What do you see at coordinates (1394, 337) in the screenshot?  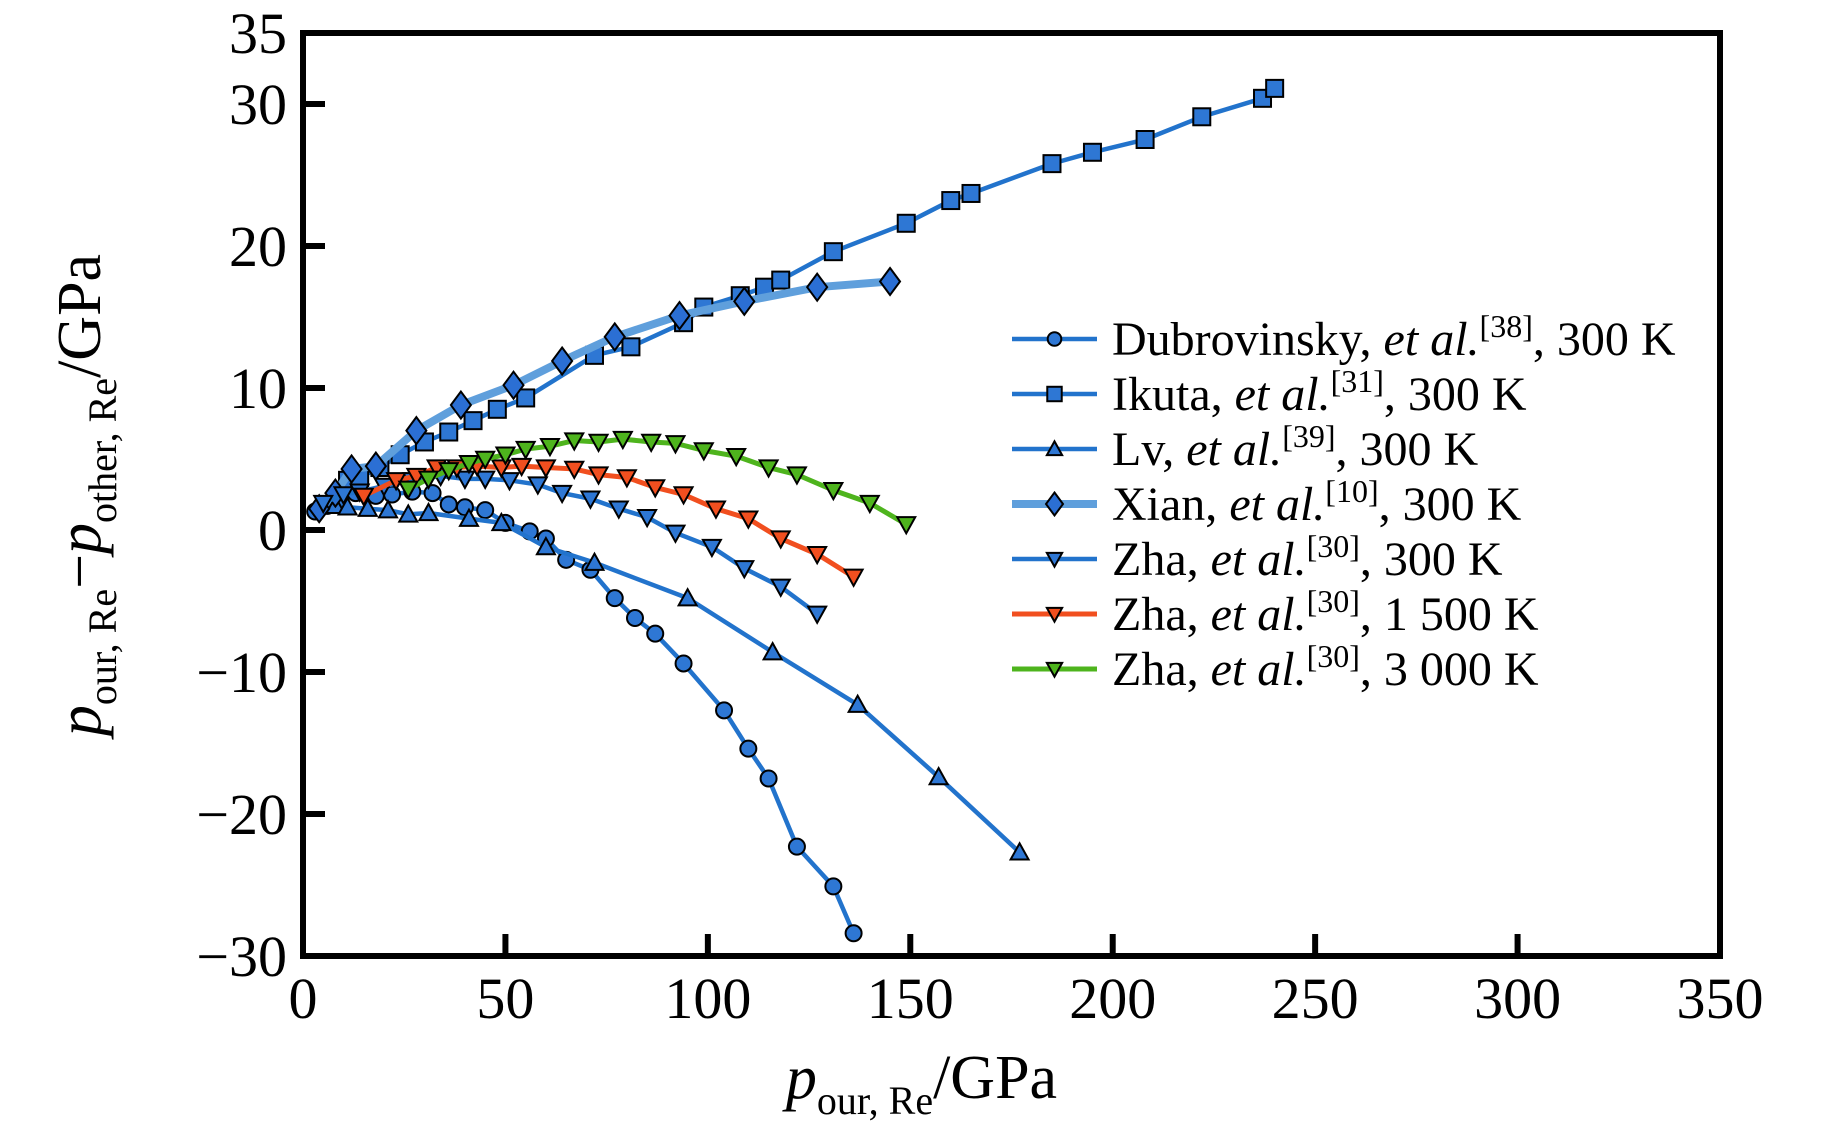 I see `legend-label-dubrovinsky-300k: Dubrovinsky, et al.[38], 300 K` at bounding box center [1394, 337].